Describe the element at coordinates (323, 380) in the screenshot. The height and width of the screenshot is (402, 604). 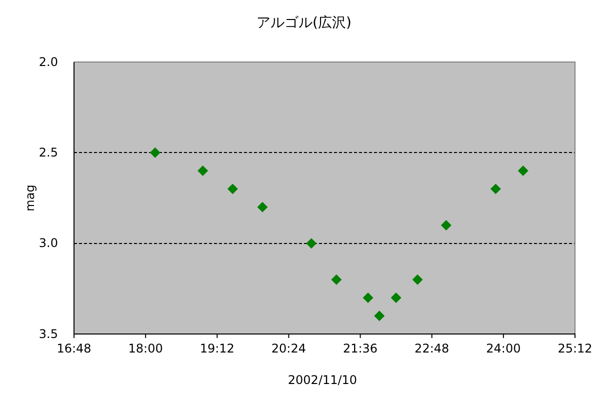
I see `x-axis-title: 2002/11/10` at that location.